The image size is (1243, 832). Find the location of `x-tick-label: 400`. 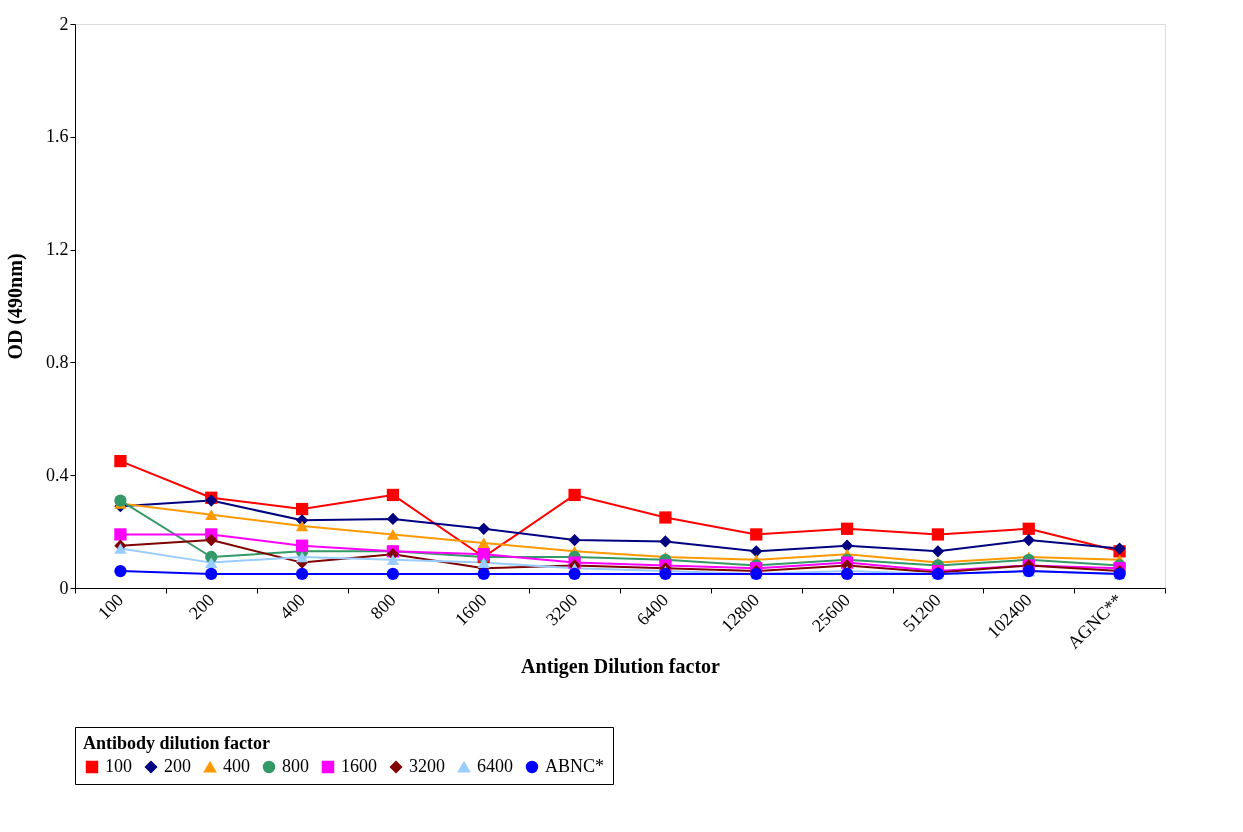

x-tick-label: 400 is located at coordinates (292, 606).